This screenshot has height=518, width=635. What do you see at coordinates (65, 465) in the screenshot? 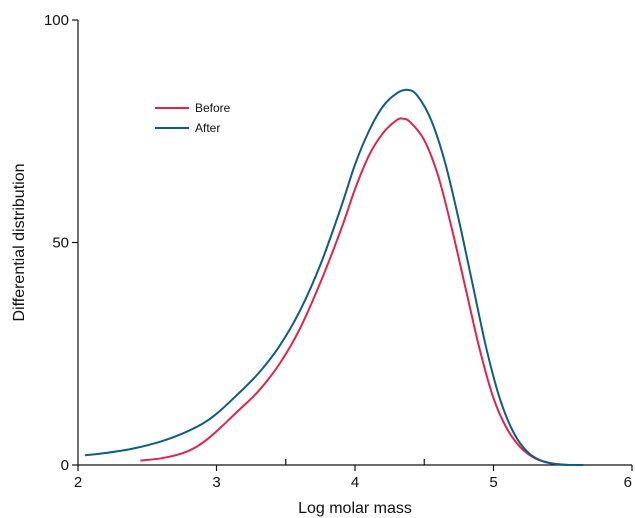
I see `y-tick-label: 0` at bounding box center [65, 465].